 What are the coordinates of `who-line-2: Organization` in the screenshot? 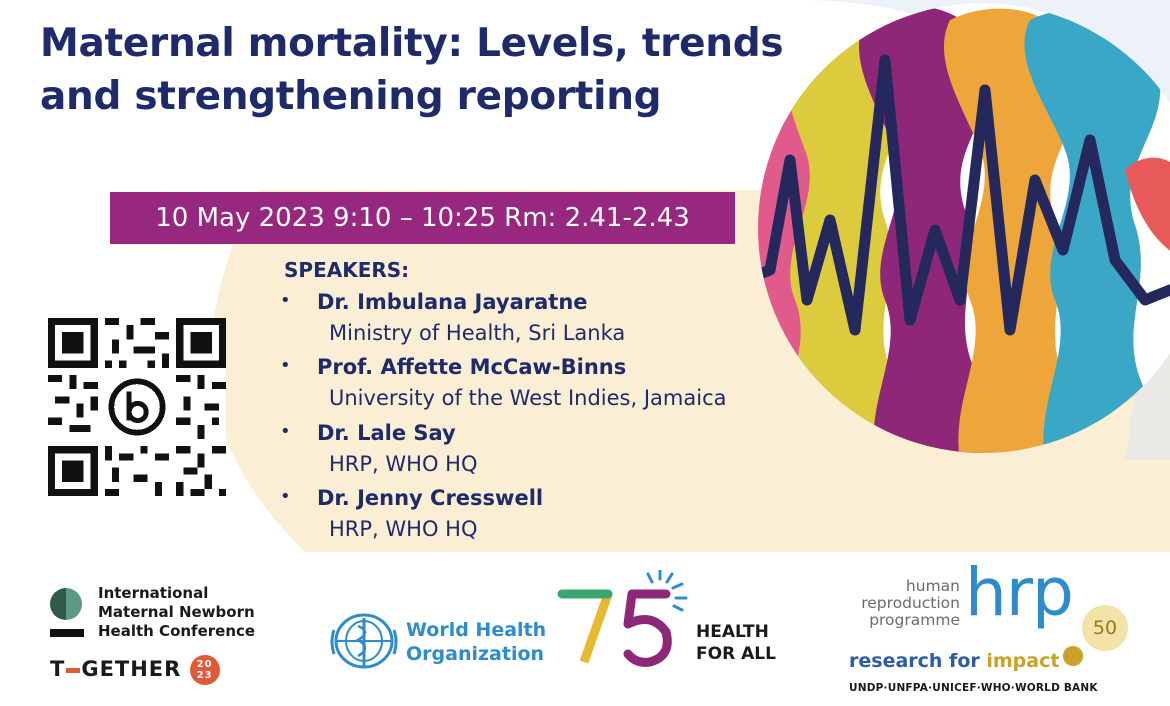 It's located at (475, 654).